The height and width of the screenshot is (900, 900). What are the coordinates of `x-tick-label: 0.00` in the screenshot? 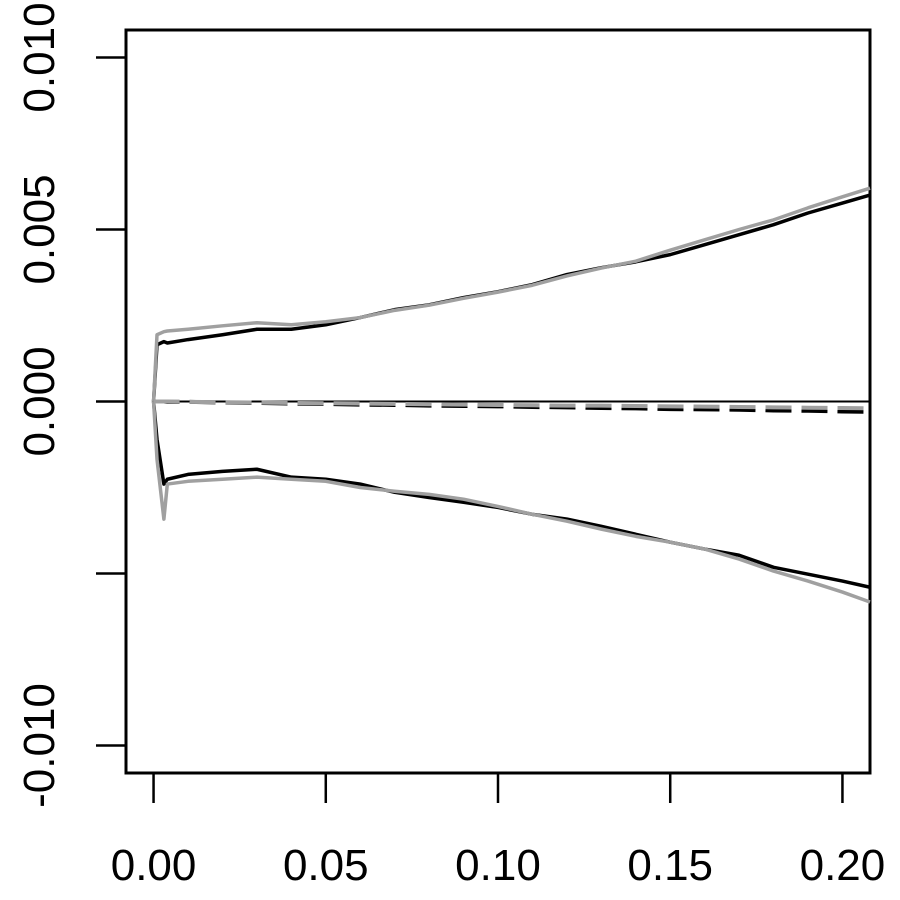 It's located at (154, 865).